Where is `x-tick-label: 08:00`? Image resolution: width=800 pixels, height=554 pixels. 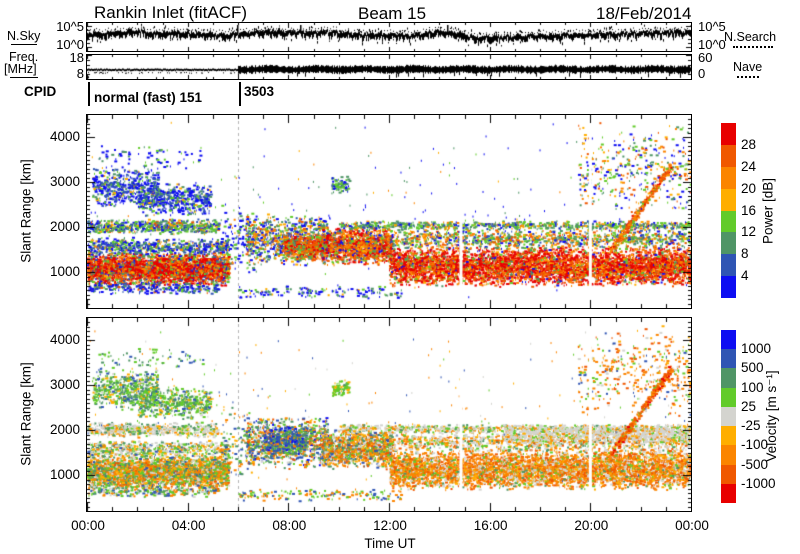 x-tick-label: 08:00 is located at coordinates (289, 525).